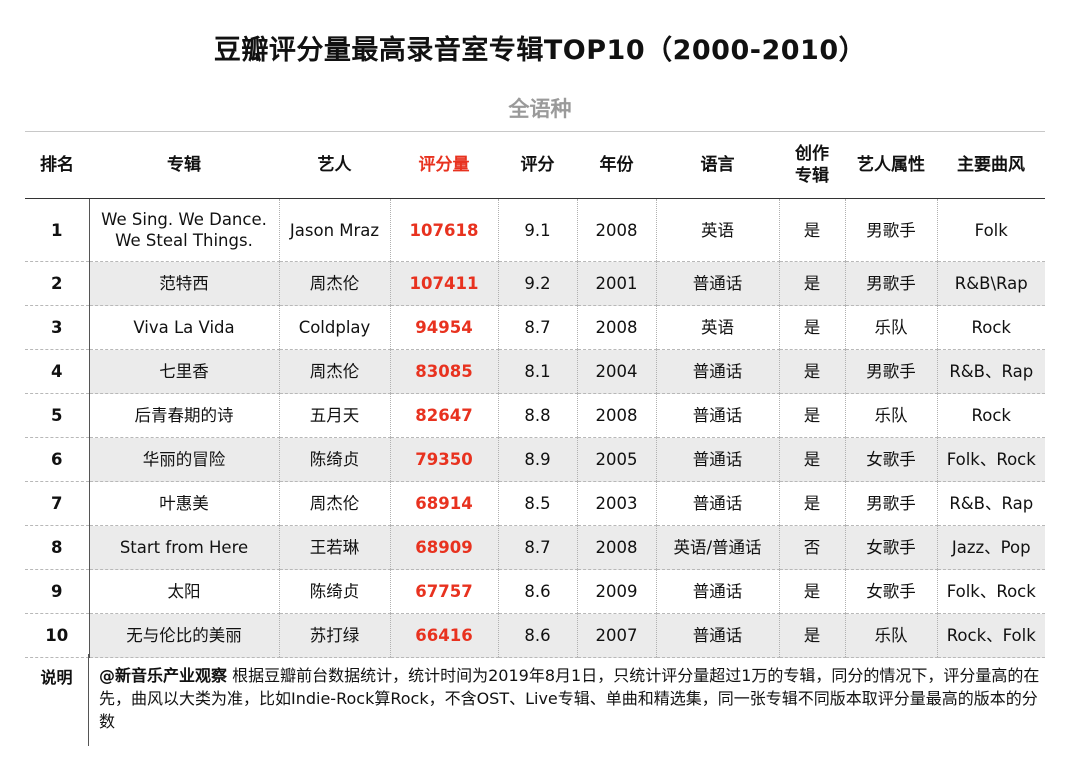 This screenshot has width=1080, height=767. Describe the element at coordinates (443, 503) in the screenshot. I see `rating-count-cell: 68914` at that location.